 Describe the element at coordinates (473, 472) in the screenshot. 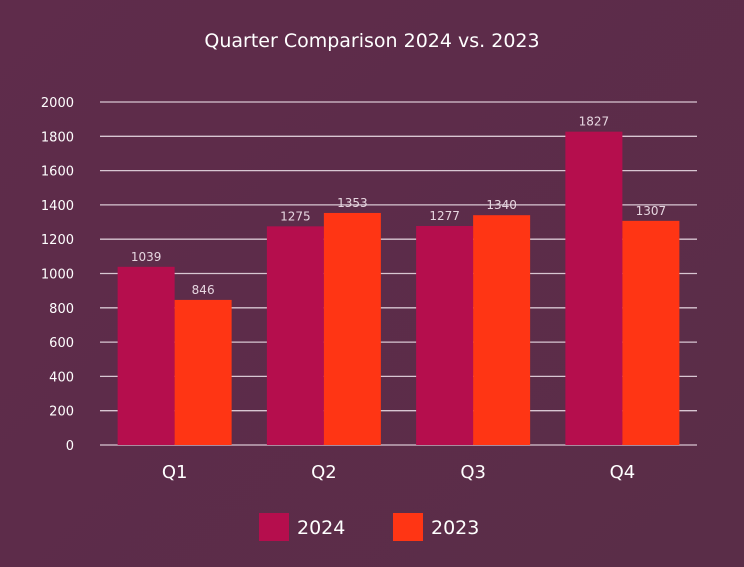

I see `x-tick-label: Q3` at that location.